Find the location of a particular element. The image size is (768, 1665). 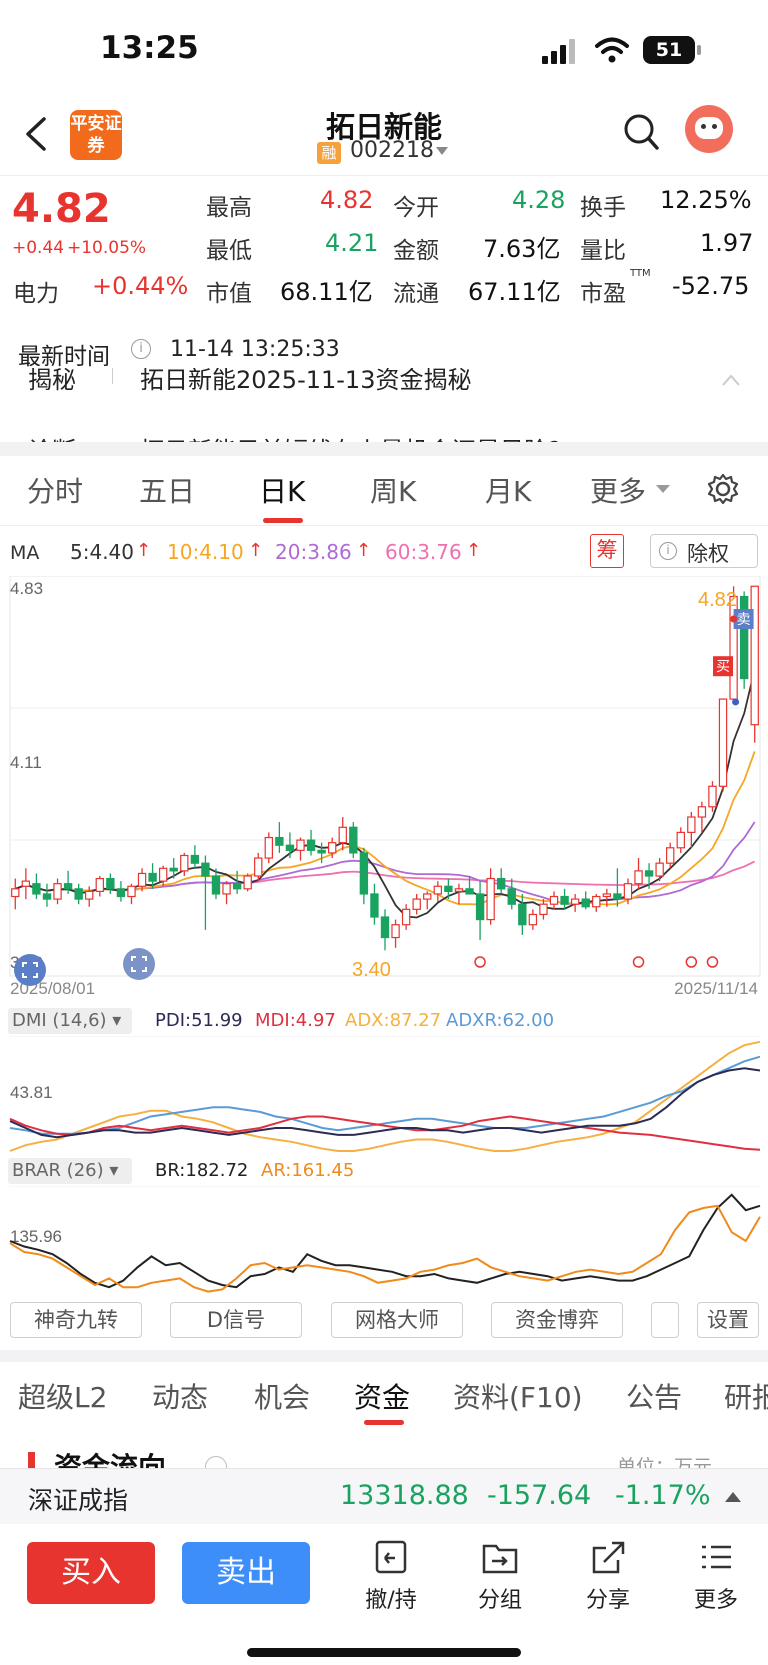

more-tools-button is located at coordinates (665, 1320).